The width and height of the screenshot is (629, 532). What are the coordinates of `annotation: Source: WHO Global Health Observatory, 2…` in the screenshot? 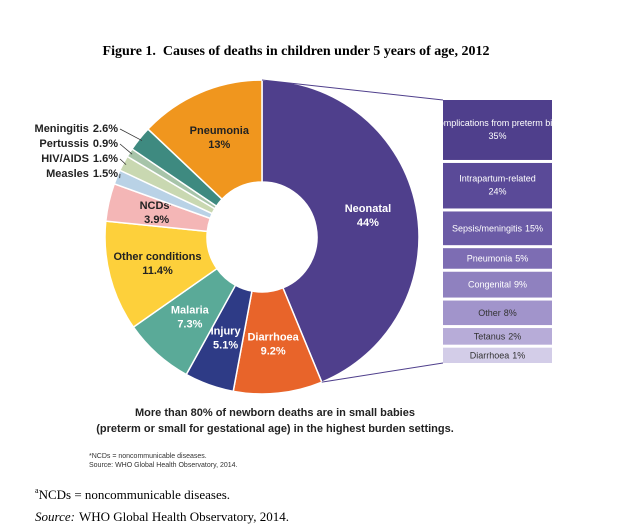 It's located at (163, 465).